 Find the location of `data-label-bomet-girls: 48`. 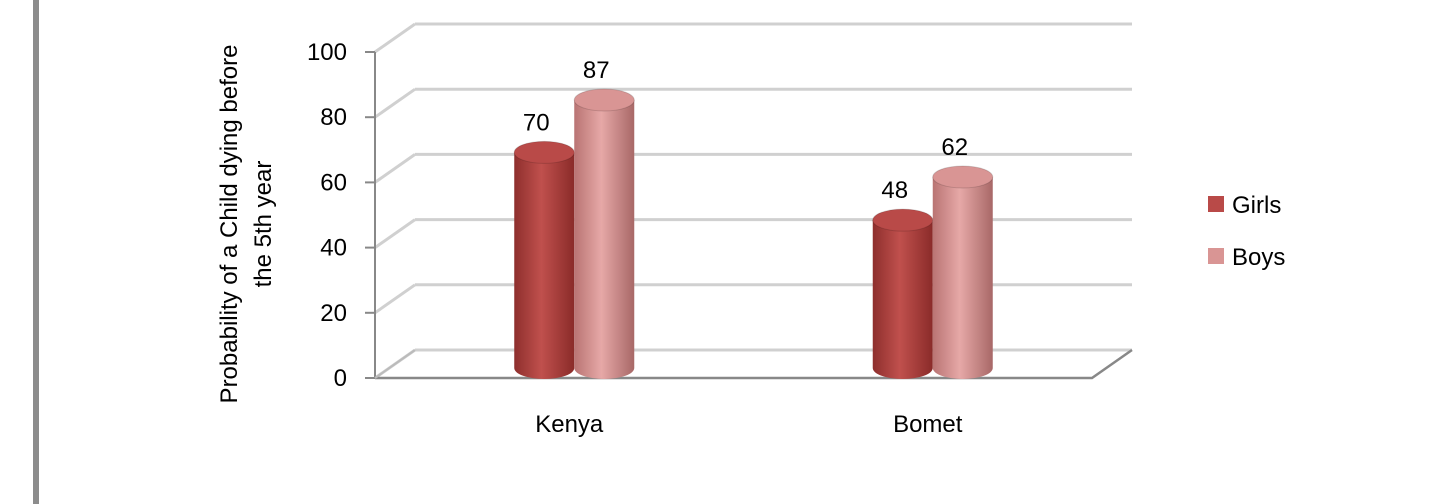

data-label-bomet-girls: 48 is located at coordinates (894, 190).